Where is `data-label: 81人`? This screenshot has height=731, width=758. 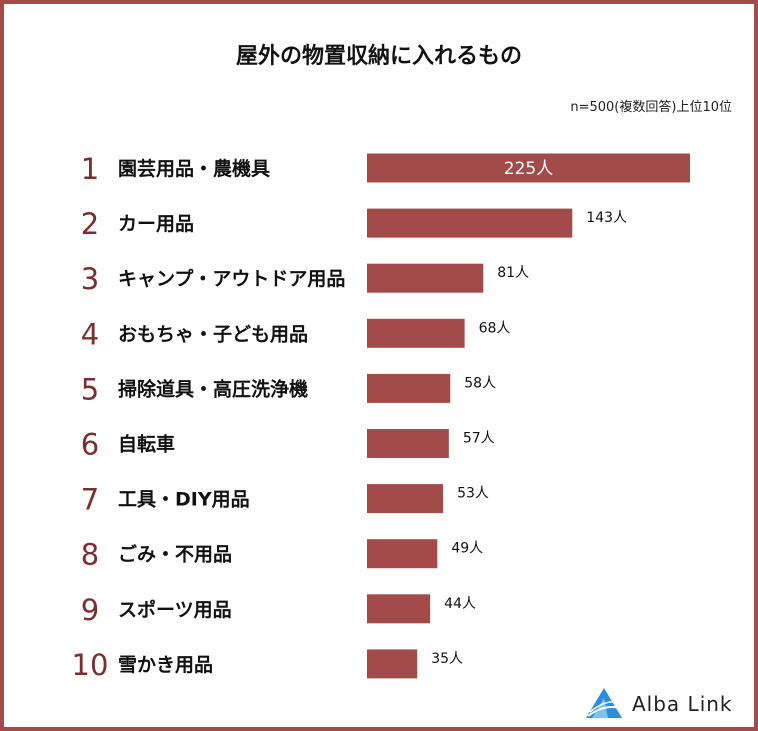 data-label: 81人 is located at coordinates (513, 273).